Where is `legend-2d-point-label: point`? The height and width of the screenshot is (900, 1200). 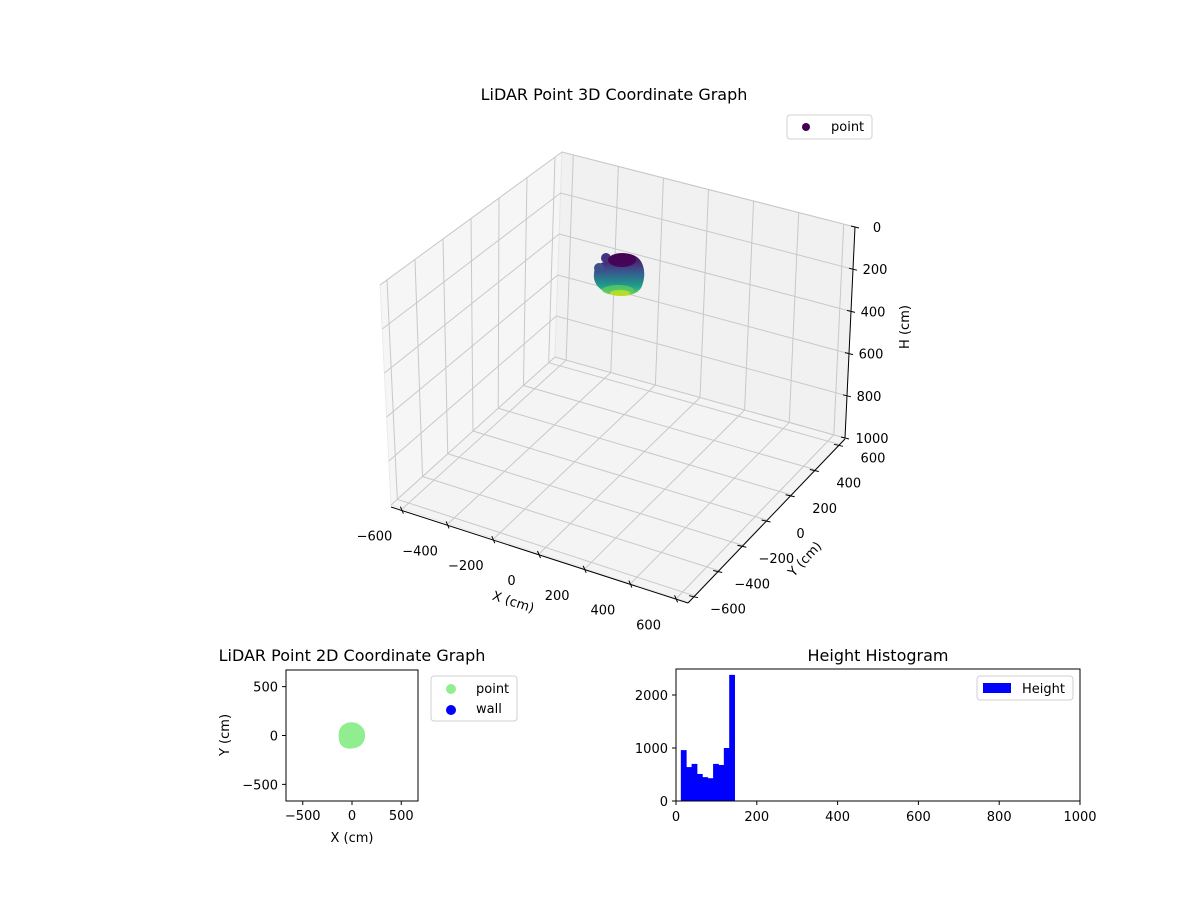 legend-2d-point-label: point is located at coordinates (492, 689).